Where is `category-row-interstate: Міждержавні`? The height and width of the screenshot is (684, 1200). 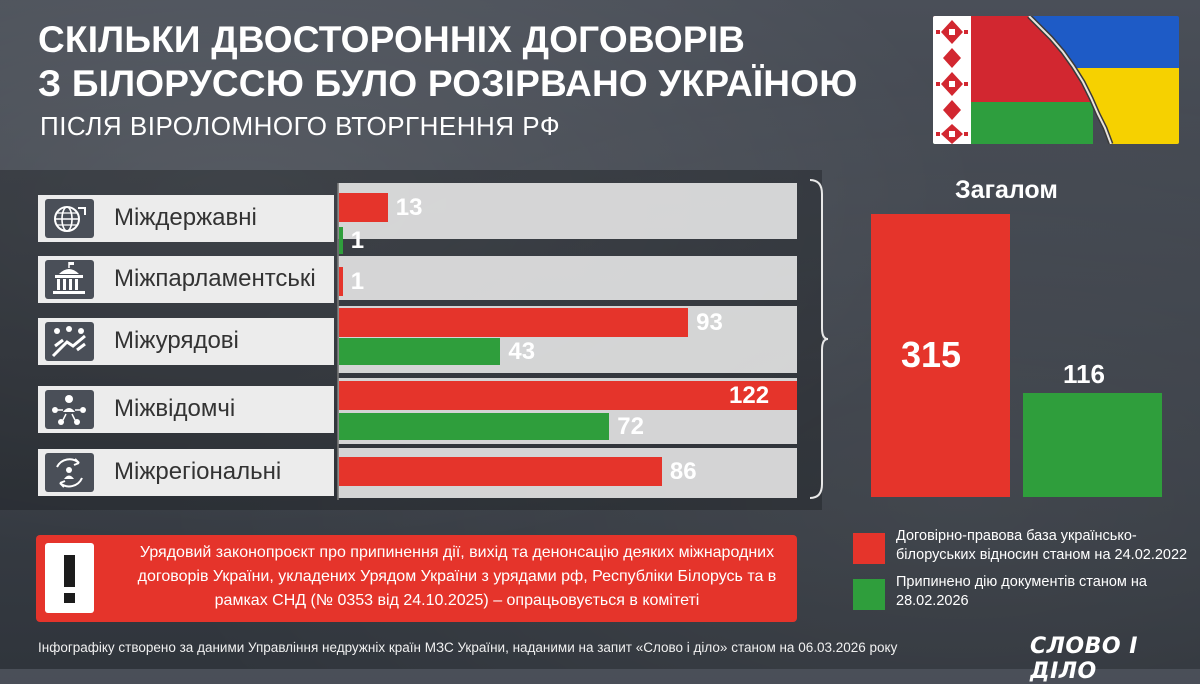
category-row-interstate: Міждержавні is located at coordinates (186, 218).